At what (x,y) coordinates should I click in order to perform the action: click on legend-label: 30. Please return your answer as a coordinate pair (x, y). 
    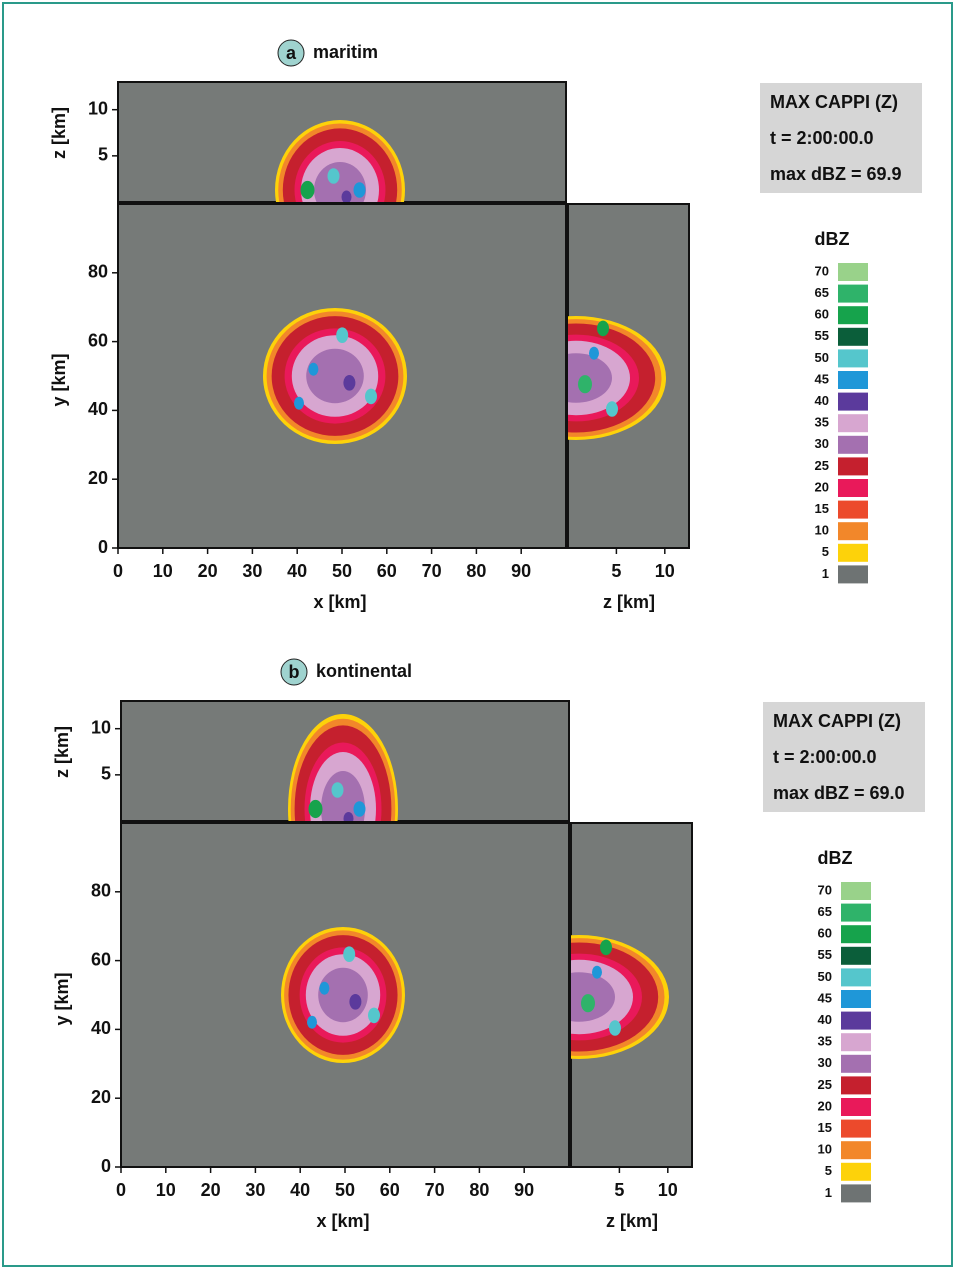
    Looking at the image, I should click on (822, 443).